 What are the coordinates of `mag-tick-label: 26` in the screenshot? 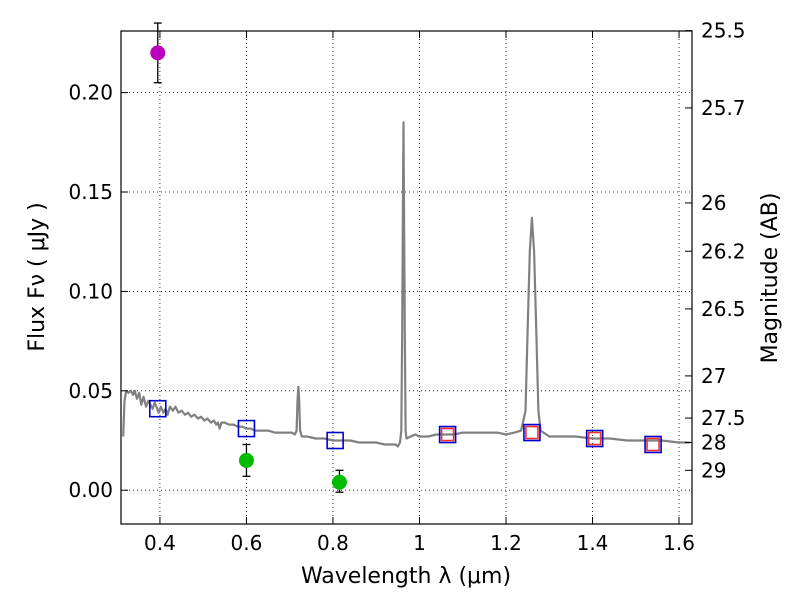 It's located at (713, 203).